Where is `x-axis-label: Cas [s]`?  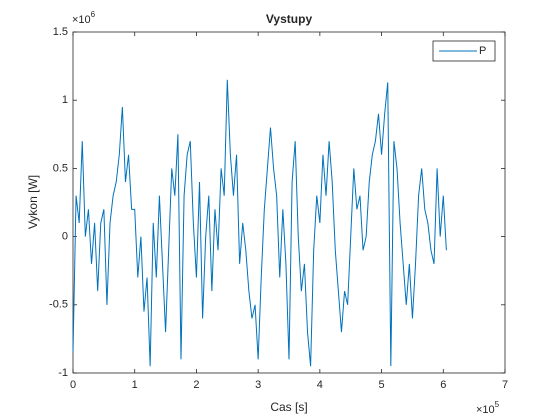 x-axis-label: Cas [s] is located at coordinates (288, 407).